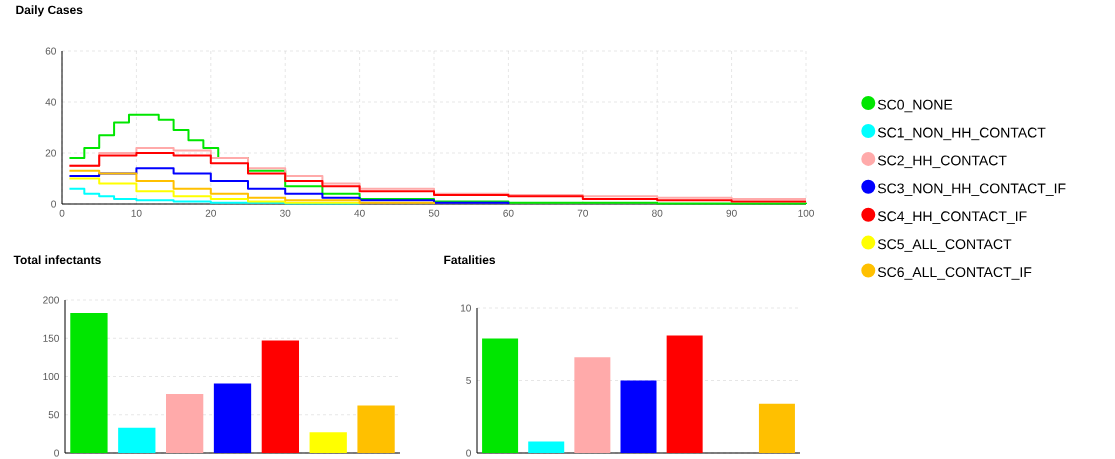 The image size is (1115, 459). Describe the element at coordinates (657, 213) in the screenshot. I see `x-tick-label: 80` at that location.